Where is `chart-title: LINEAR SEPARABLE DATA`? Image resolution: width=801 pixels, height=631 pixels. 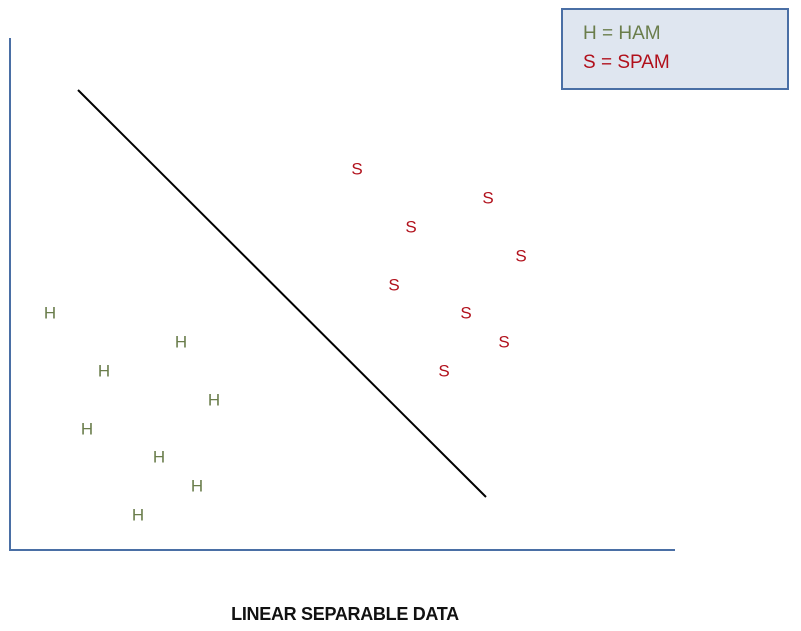
chart-title: LINEAR SEPARABLE DATA is located at coordinates (345, 614).